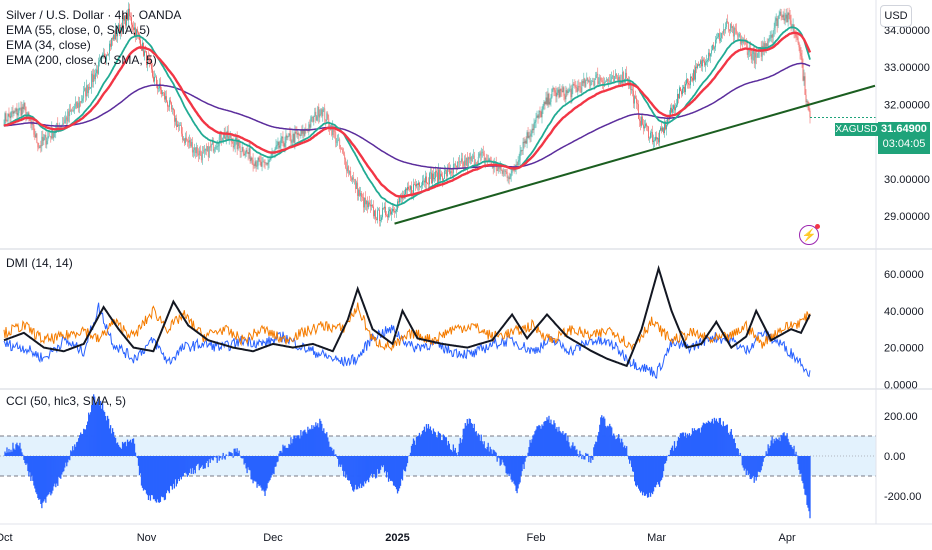  I want to click on dmi-legend: DMI (14, 14), so click(39, 263).